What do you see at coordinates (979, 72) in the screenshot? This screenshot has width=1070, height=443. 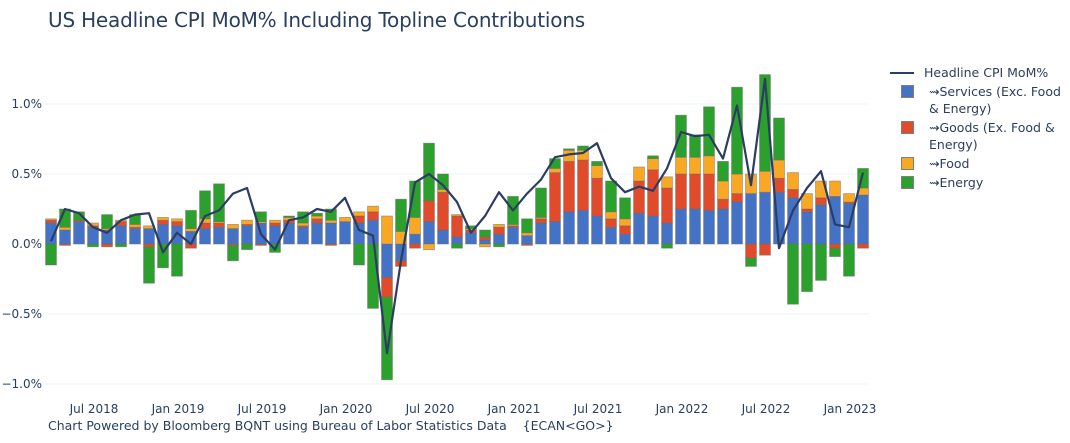 I see `legend-item-headline: Headline CPI MoM%` at bounding box center [979, 72].